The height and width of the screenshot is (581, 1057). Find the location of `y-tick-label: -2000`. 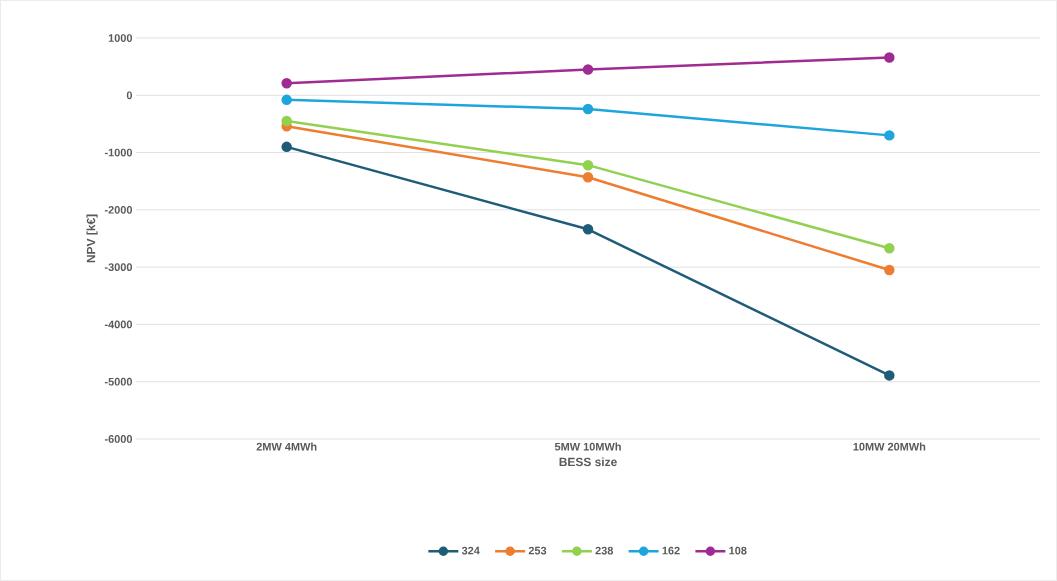

y-tick-label: -2000 is located at coordinates (118, 209).